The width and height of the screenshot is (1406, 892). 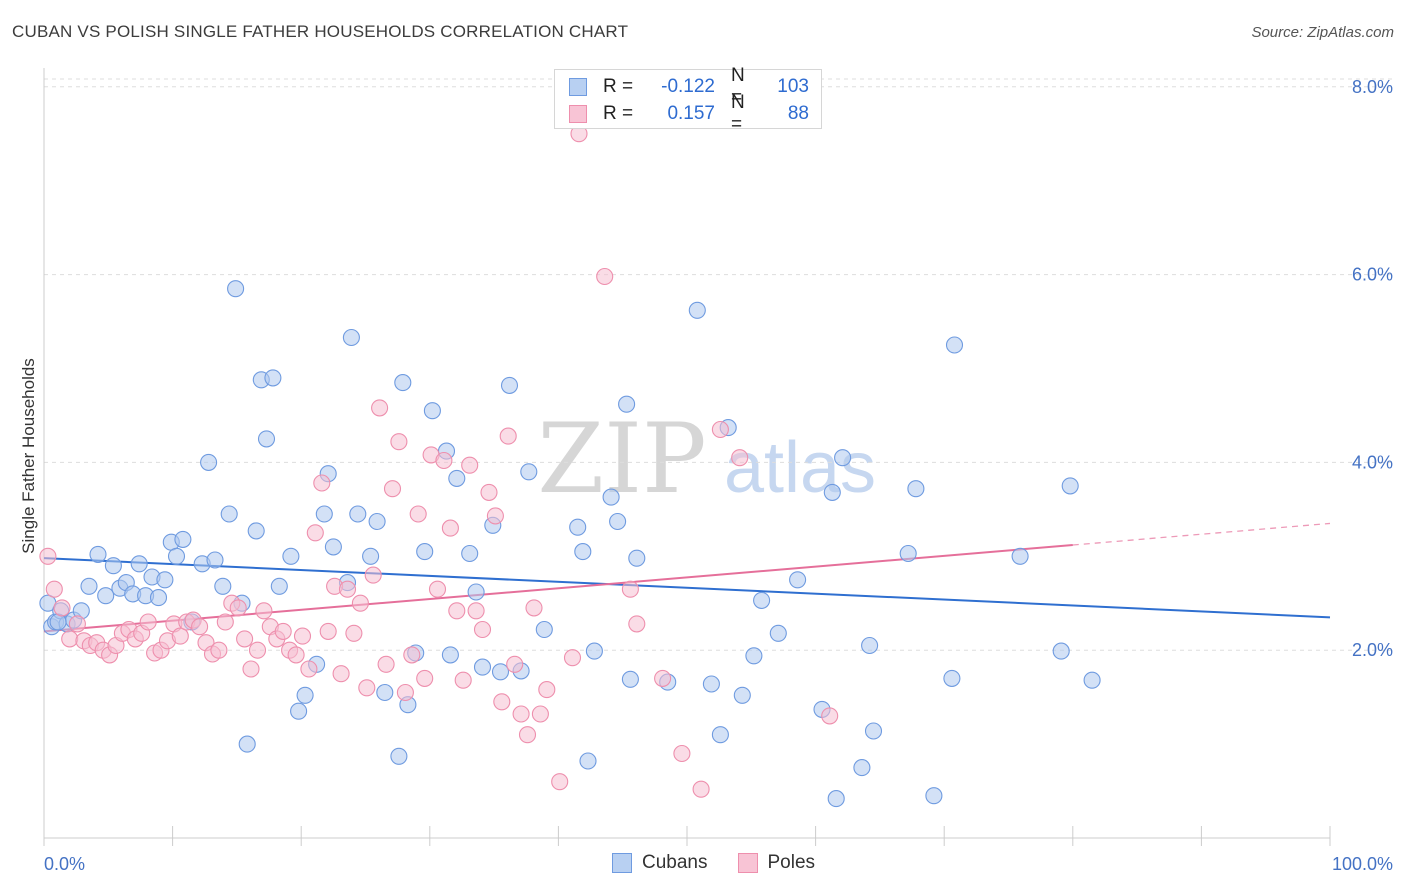 What do you see at coordinates (1362, 864) in the screenshot?
I see `x-tick-label-max: 100.0%` at bounding box center [1362, 864].